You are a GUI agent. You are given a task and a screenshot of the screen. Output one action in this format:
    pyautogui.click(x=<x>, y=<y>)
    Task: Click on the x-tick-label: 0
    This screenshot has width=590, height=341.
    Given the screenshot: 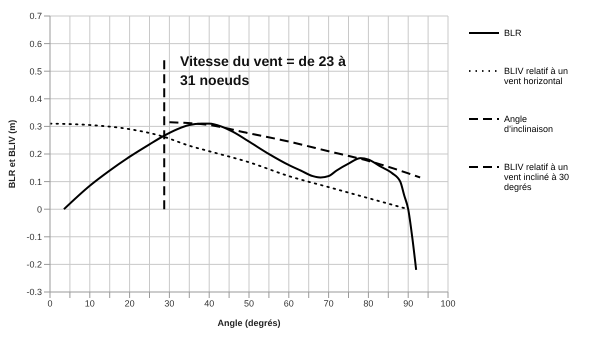 What is the action you would take?
    pyautogui.click(x=50, y=303)
    